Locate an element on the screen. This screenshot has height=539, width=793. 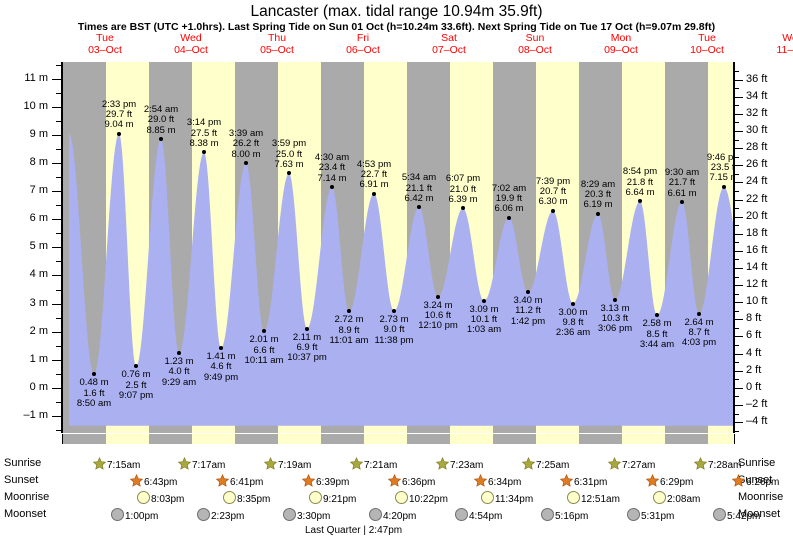
astro-moonrise-entry: 11:34pm is located at coordinates (507, 499).